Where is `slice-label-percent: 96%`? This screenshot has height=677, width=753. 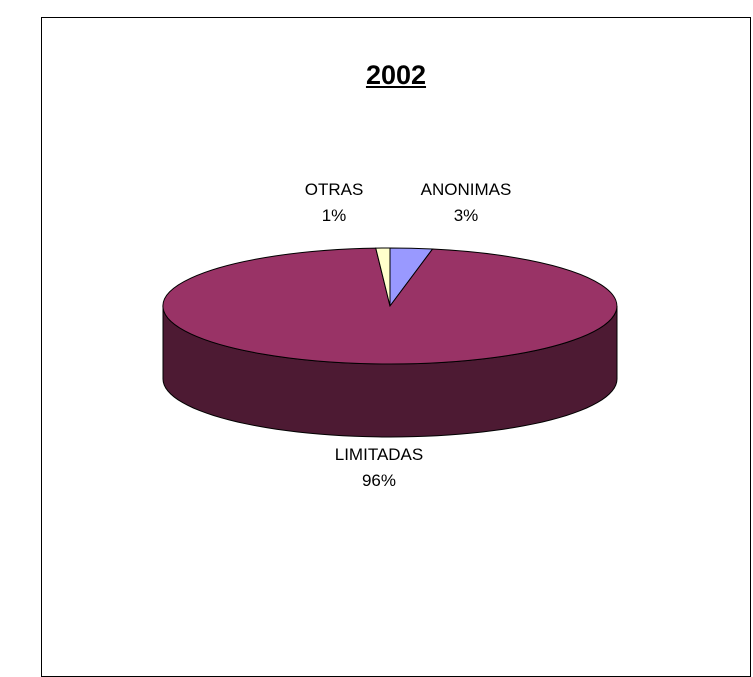
slice-label-percent: 96% is located at coordinates (379, 480).